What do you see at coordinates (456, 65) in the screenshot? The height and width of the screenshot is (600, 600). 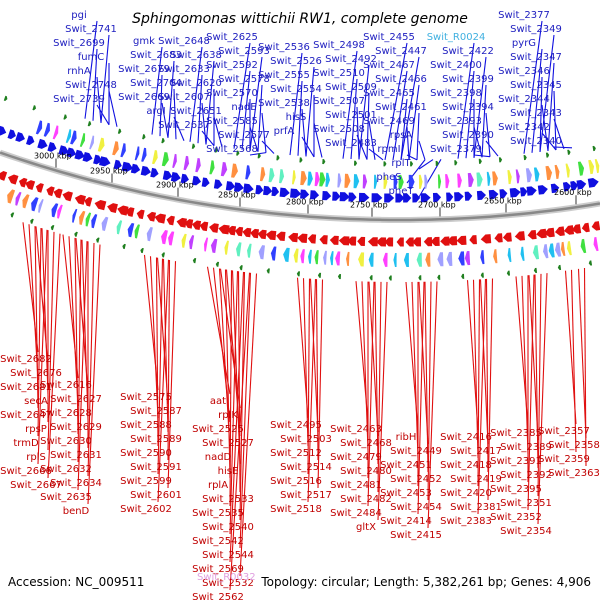 I see `gene-label-swit-2400: Swit_2400` at bounding box center [456, 65].